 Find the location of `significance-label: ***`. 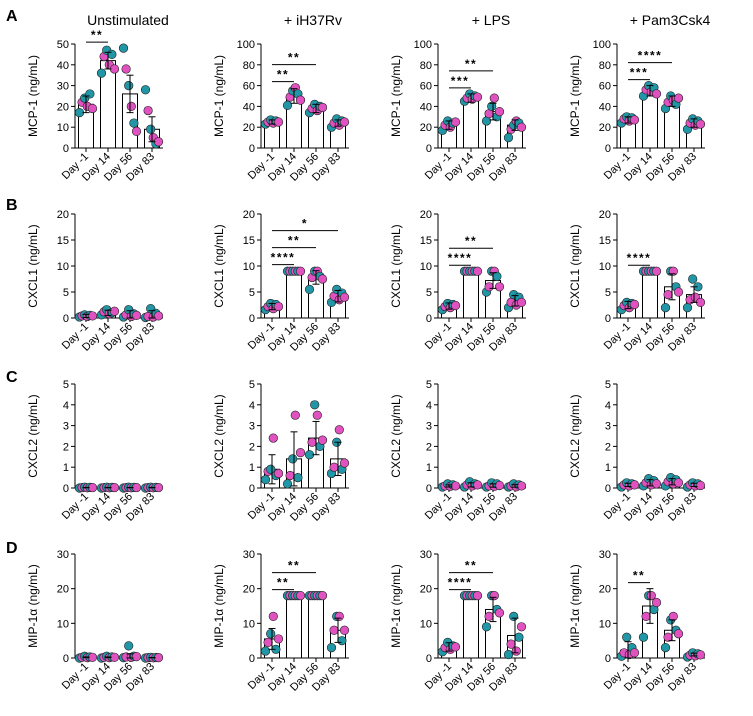

significance-label: *** is located at coordinates (639, 73).